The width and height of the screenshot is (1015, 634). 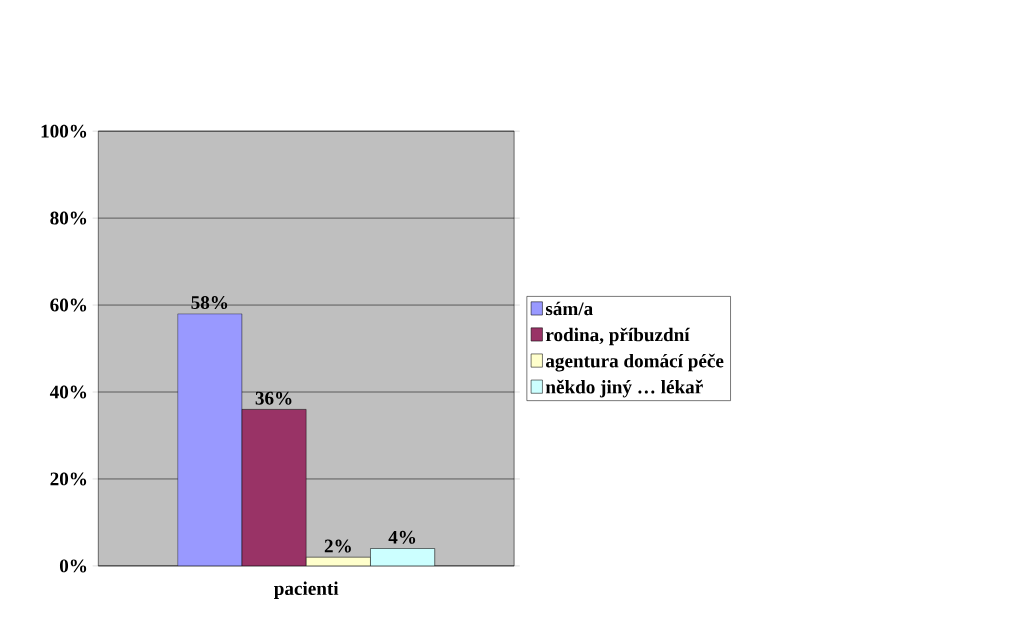 I want to click on data-label: 36%, so click(x=273, y=398).